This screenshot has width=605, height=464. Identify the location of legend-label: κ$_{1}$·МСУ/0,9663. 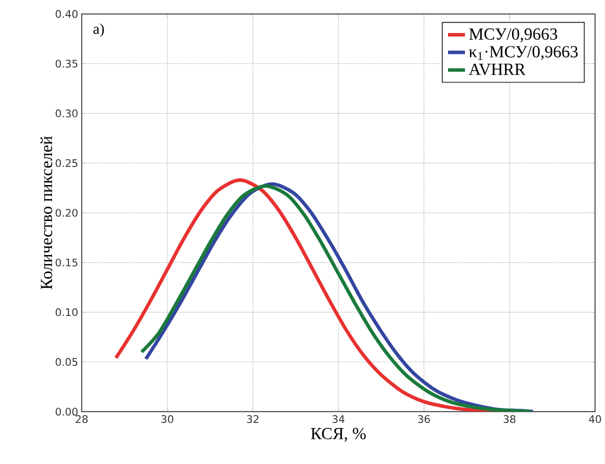
(523, 53).